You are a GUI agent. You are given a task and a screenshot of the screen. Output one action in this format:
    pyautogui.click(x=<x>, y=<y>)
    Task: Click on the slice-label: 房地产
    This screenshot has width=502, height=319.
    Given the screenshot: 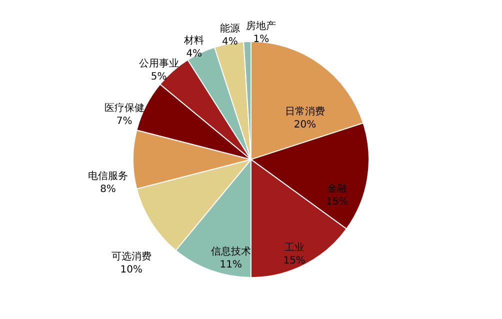 What is the action you would take?
    pyautogui.click(x=261, y=26)
    